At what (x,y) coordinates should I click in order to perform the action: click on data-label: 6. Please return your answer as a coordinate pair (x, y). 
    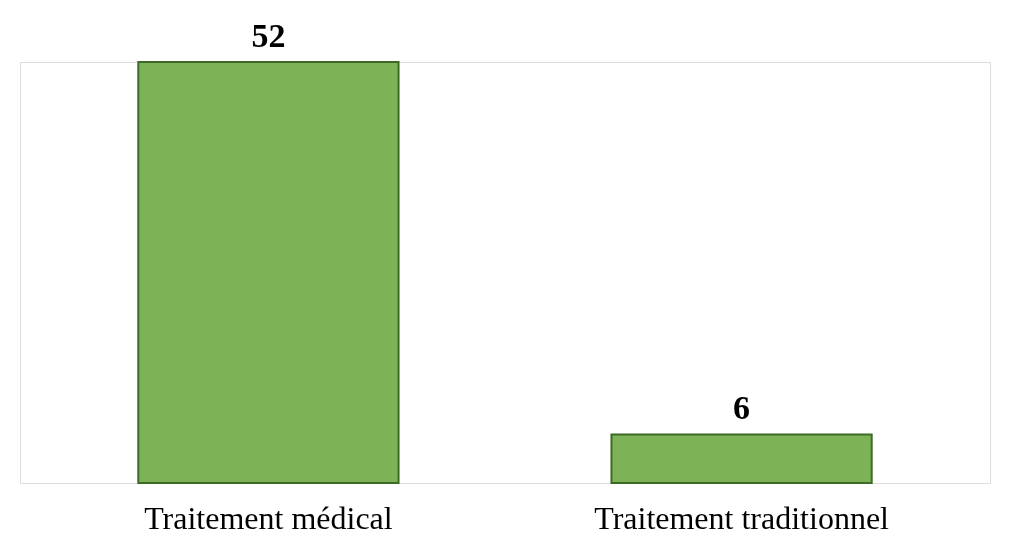
    Looking at the image, I should click on (742, 408).